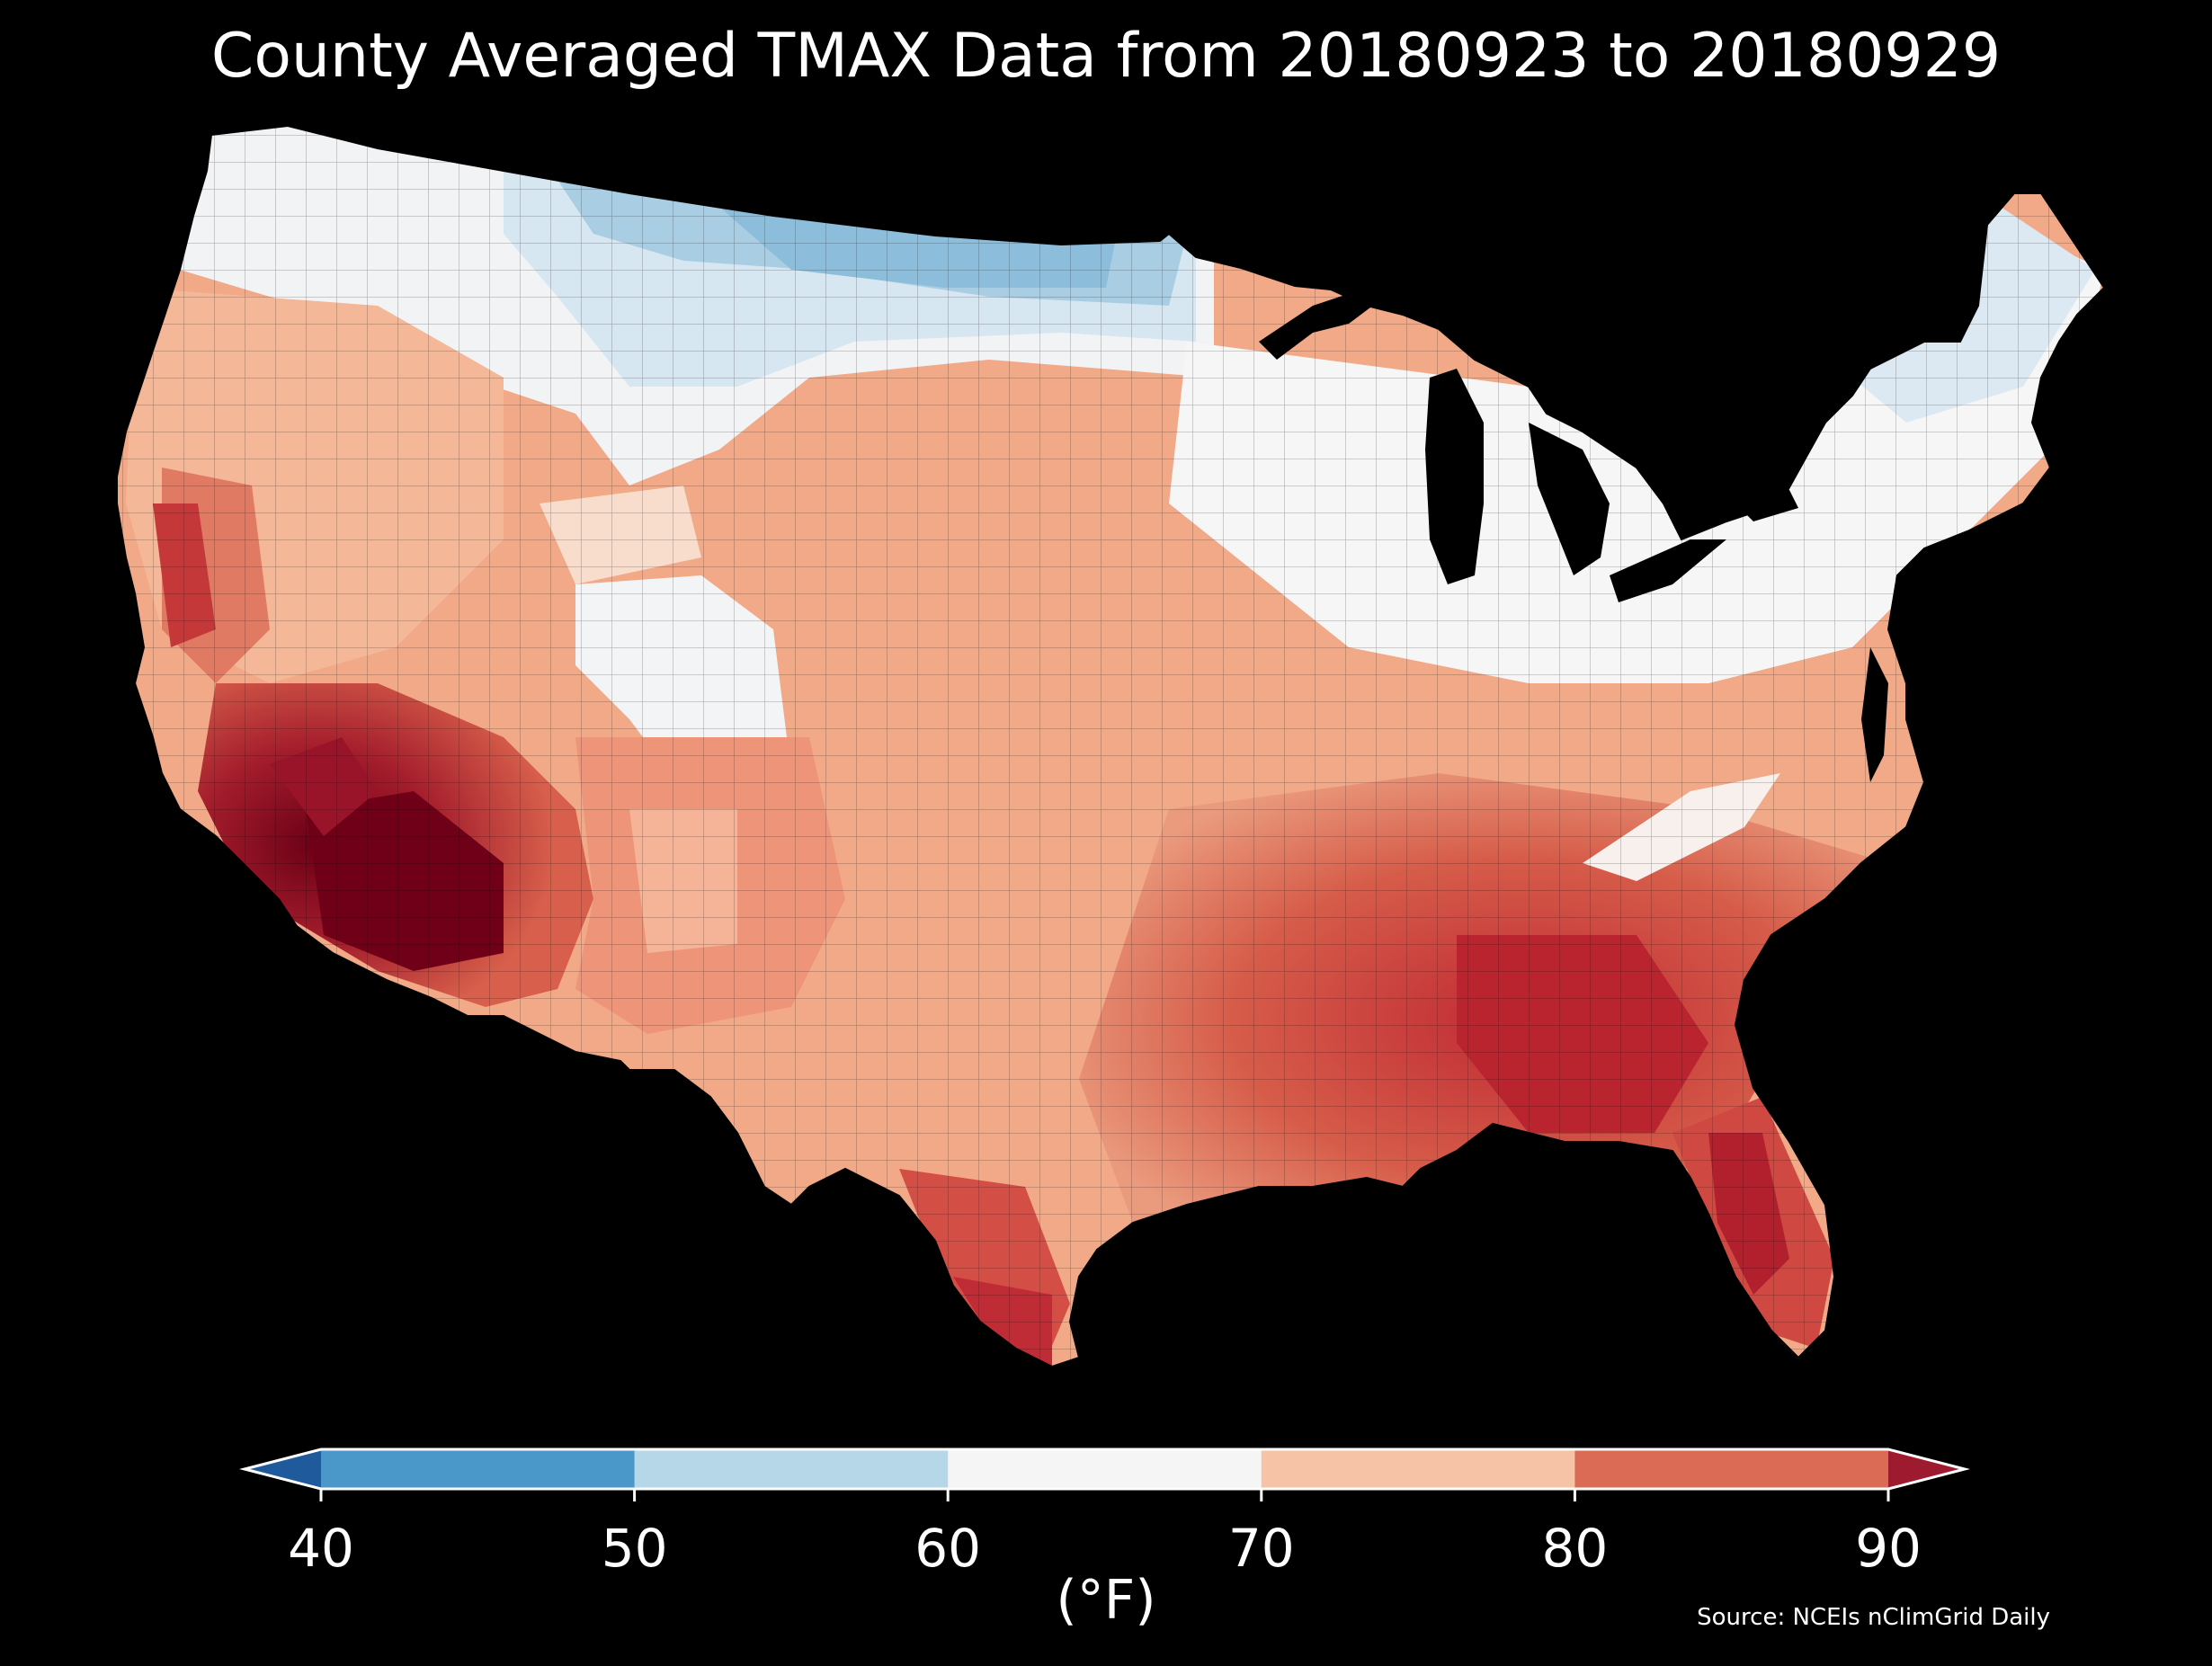 The image size is (2212, 1666). I want to click on colorbar-tick-label: 40, so click(321, 1548).